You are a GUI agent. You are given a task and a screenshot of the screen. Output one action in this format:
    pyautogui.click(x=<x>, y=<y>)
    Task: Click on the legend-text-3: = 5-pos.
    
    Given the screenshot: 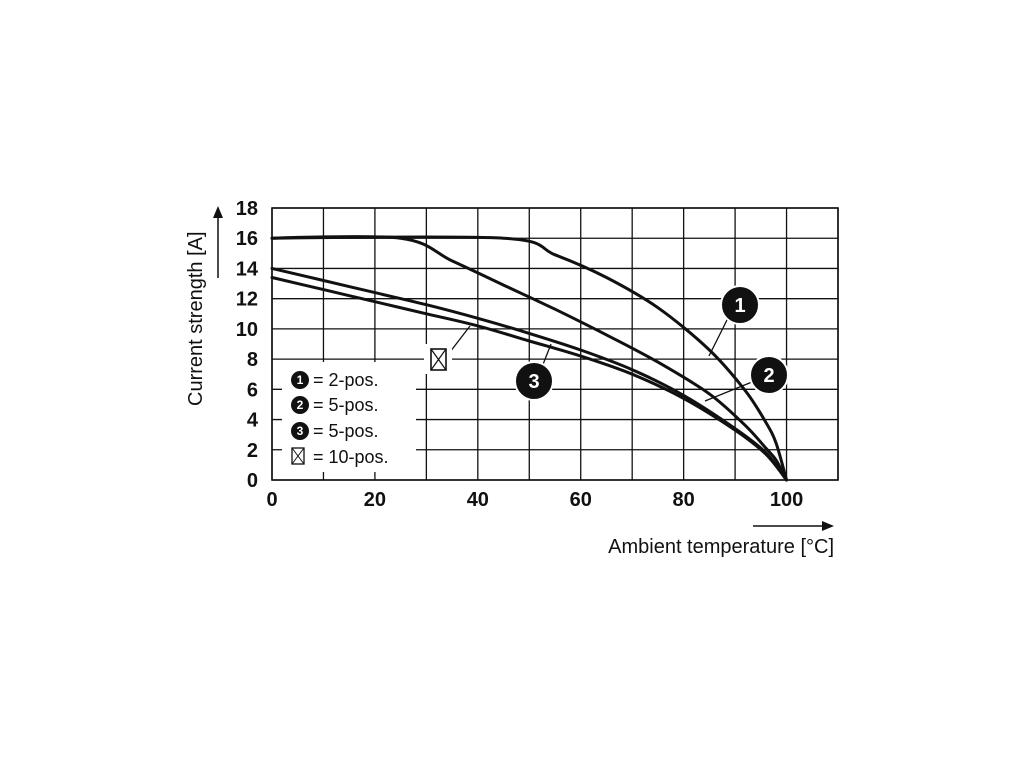 What is the action you would take?
    pyautogui.click(x=346, y=431)
    